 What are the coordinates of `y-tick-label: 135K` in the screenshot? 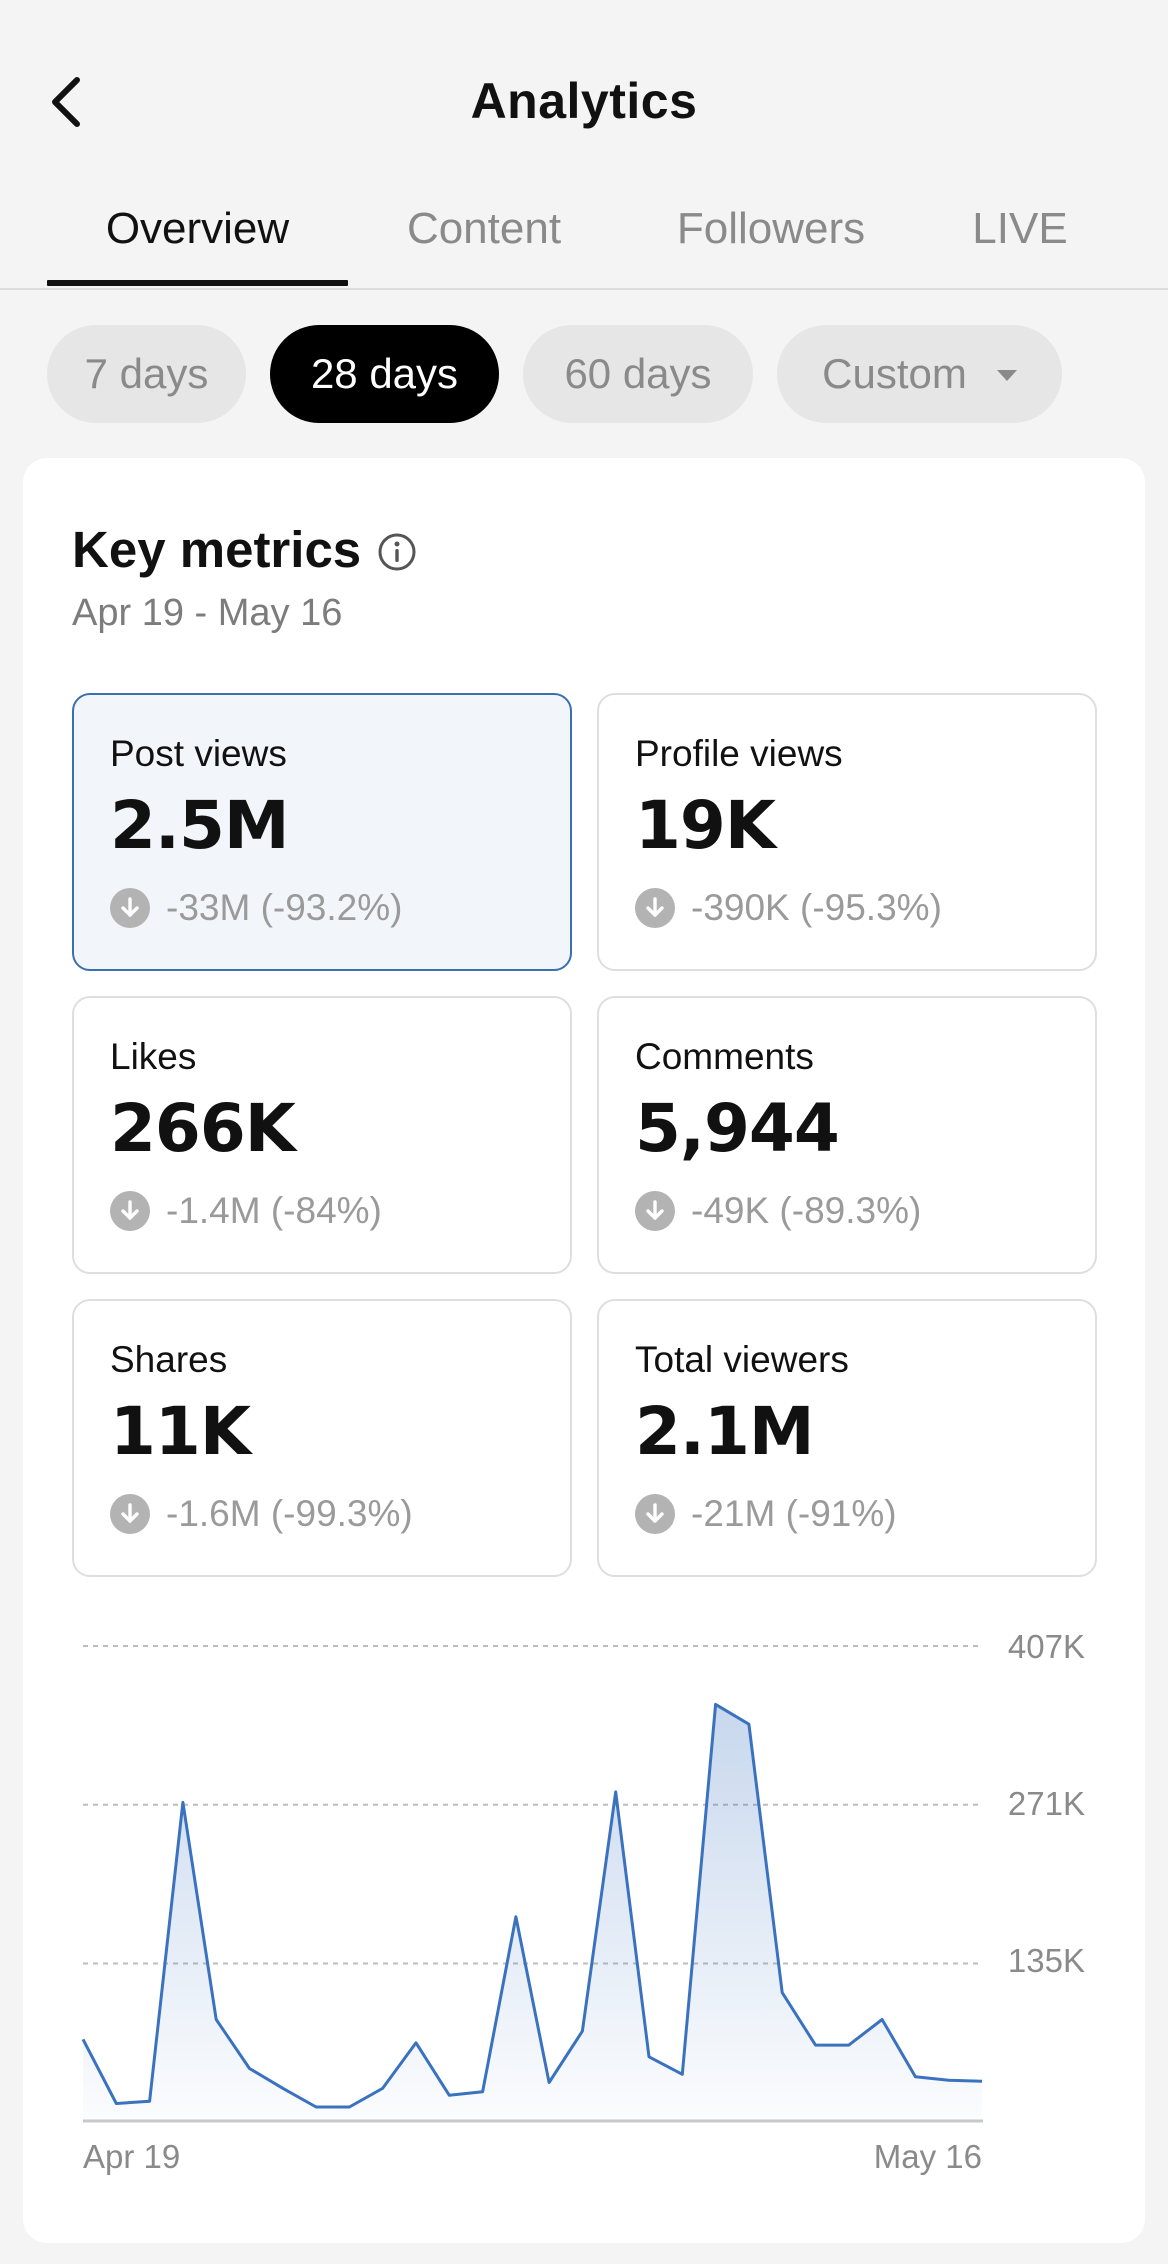 It's located at (1046, 1960).